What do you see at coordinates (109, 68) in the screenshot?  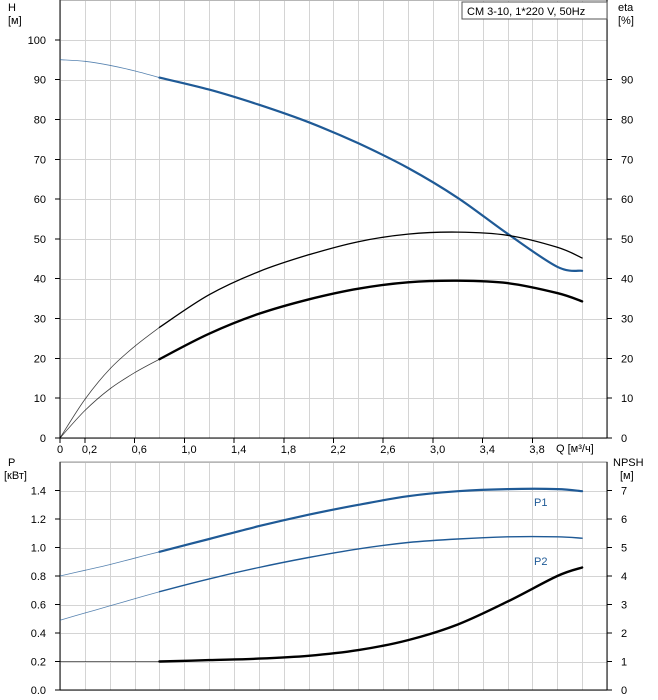 I see `top-series-0-extrapolation` at bounding box center [109, 68].